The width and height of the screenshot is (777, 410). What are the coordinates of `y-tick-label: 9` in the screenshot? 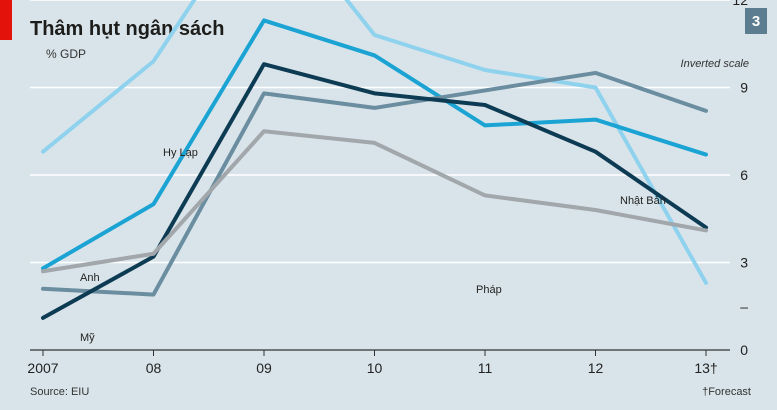 It's located at (744, 88).